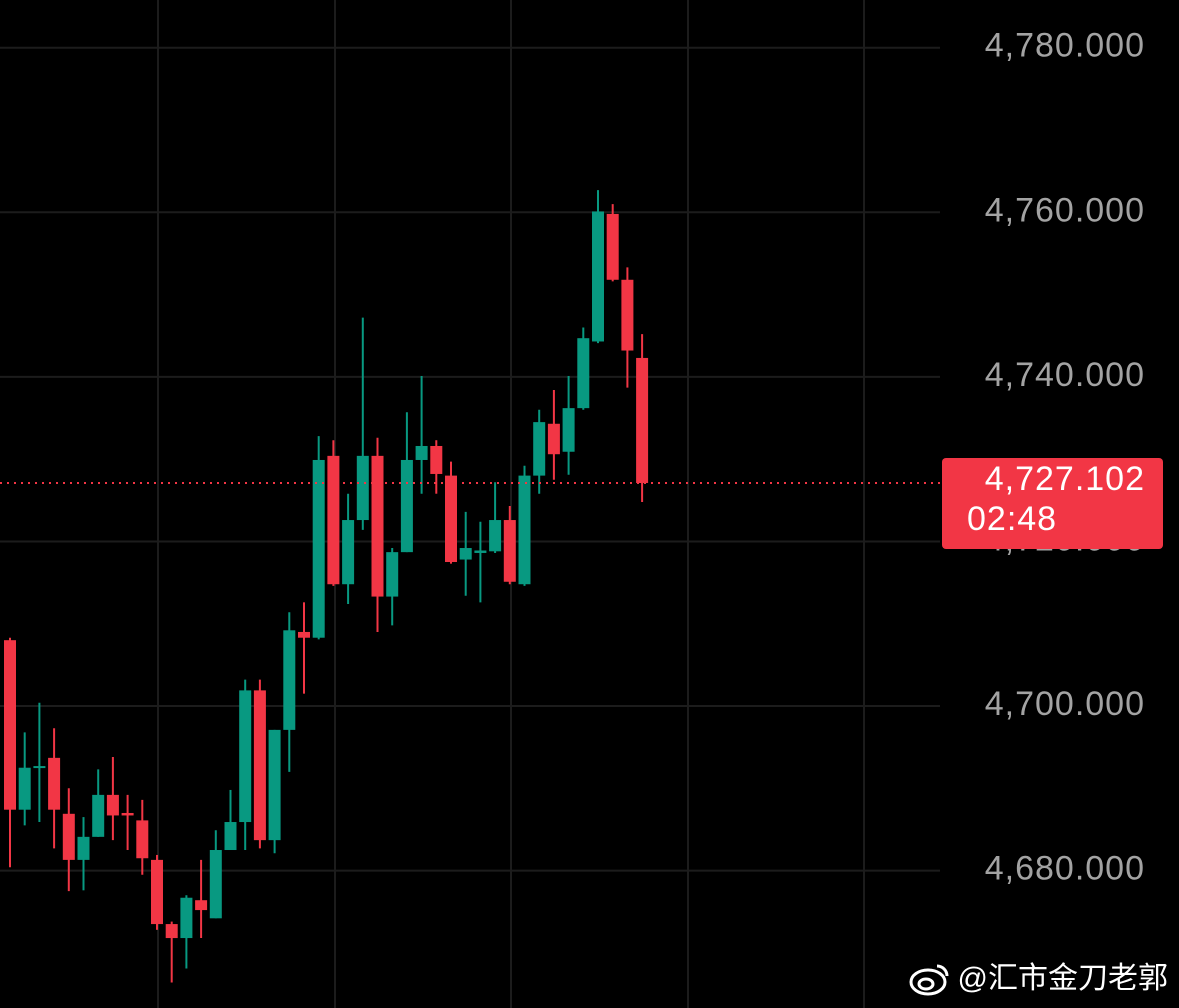 The image size is (1179, 1008). I want to click on watermark: @汇市金刀老郭, so click(1063, 978).